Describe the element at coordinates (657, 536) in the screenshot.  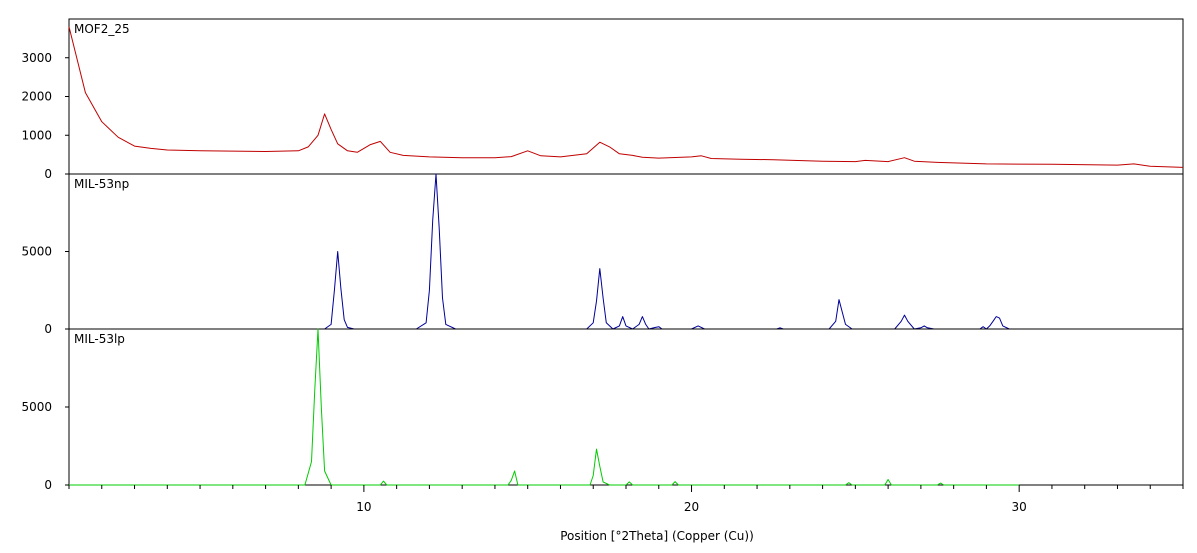
I see `x-axis-title: Position [°2Theta] (Copper (Cu))` at that location.